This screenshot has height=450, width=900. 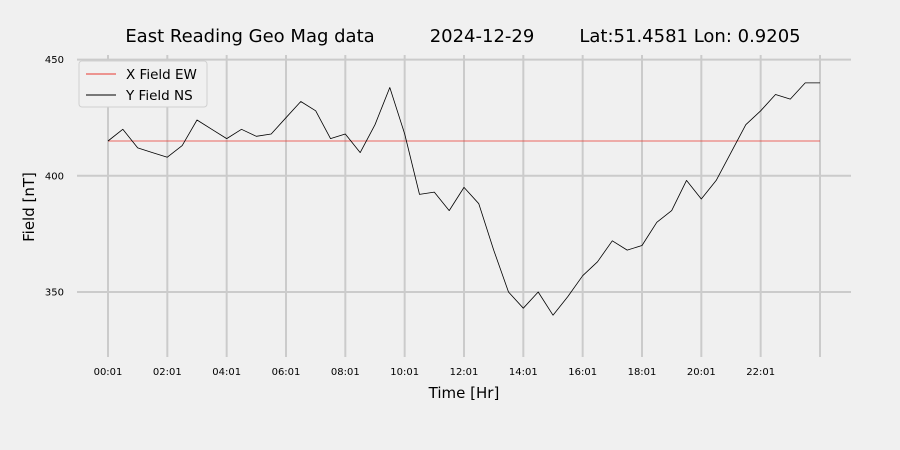 What do you see at coordinates (523, 372) in the screenshot?
I see `x-tick-label: 14:01` at bounding box center [523, 372].